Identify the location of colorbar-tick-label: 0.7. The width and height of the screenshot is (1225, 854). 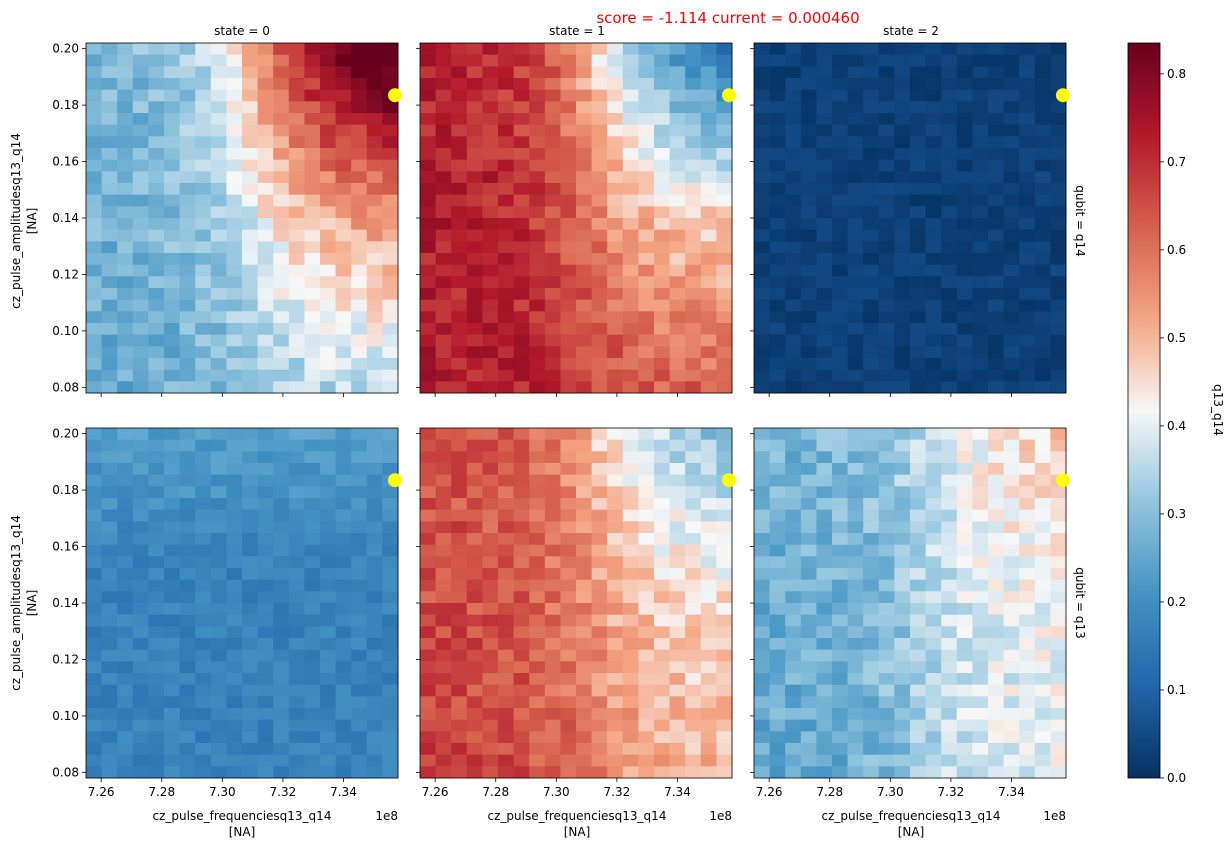
(1176, 162).